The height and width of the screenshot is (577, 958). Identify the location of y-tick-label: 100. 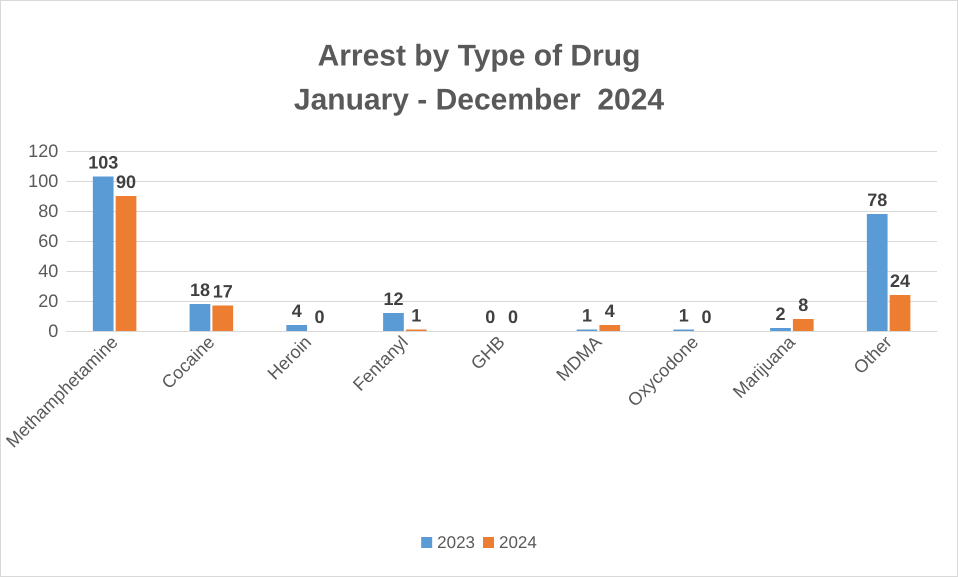
(43, 181).